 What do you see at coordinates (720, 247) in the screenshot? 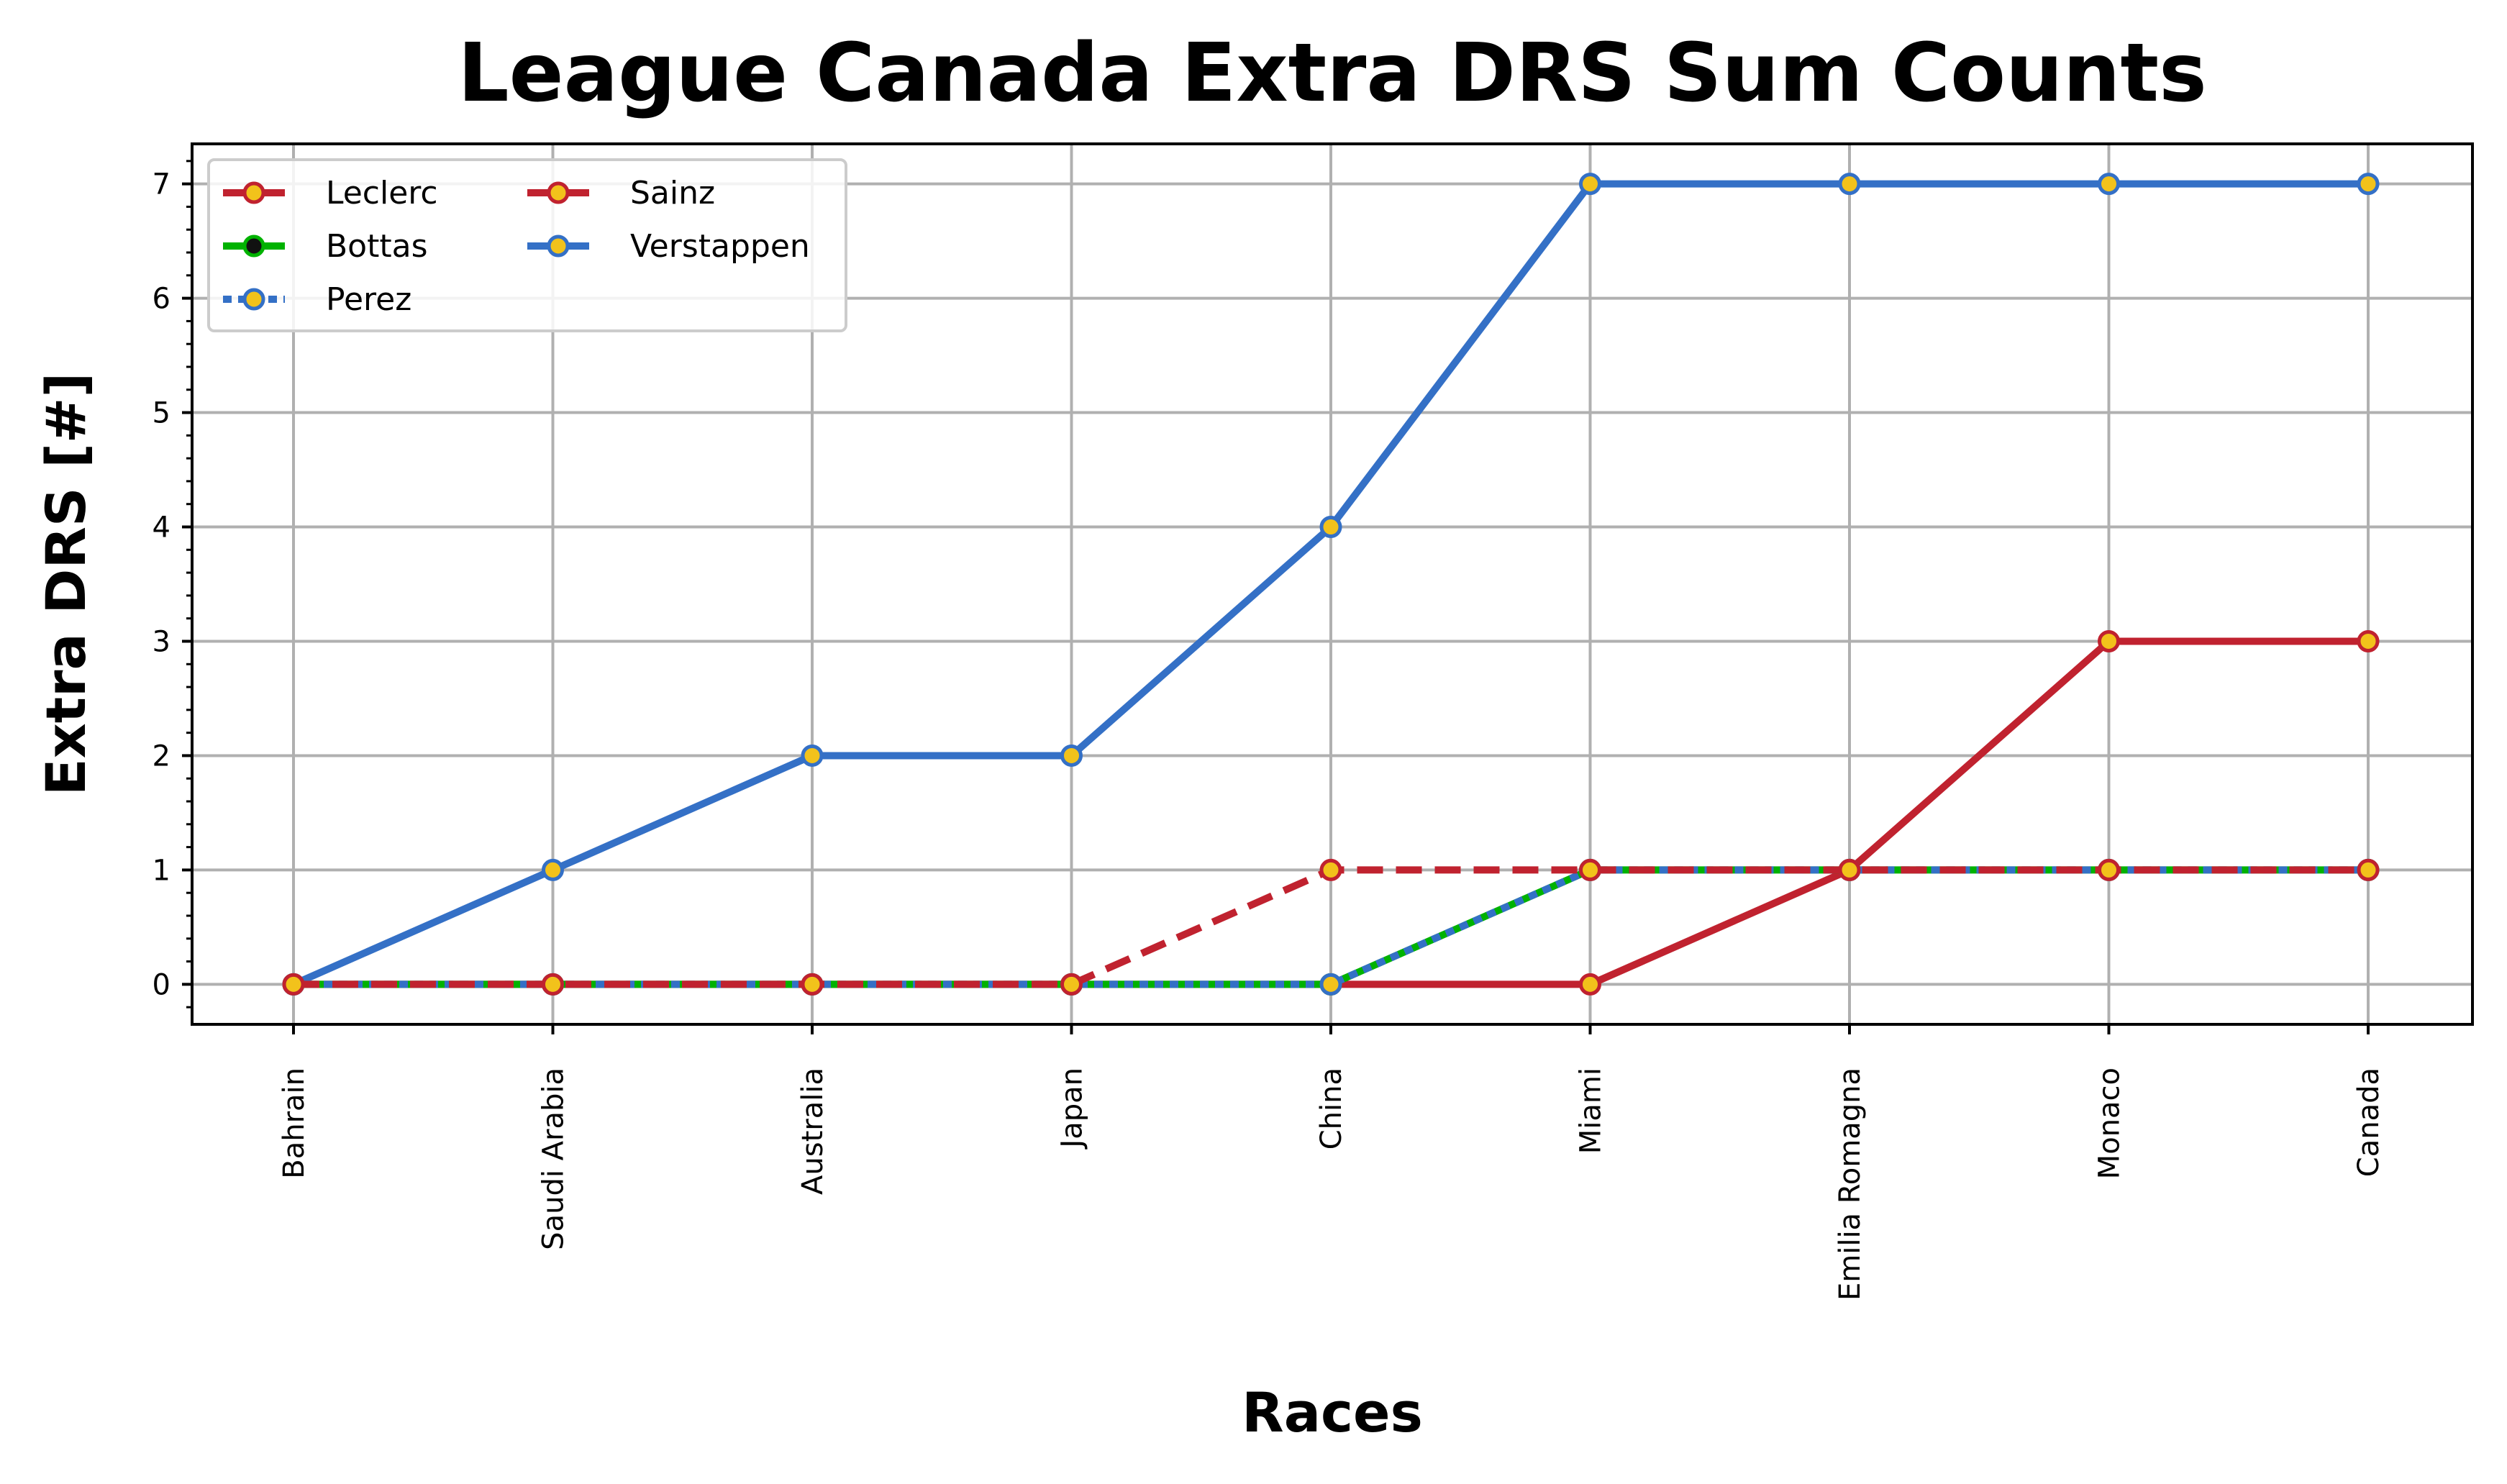
I see `legend-label: Verstappen` at bounding box center [720, 247].